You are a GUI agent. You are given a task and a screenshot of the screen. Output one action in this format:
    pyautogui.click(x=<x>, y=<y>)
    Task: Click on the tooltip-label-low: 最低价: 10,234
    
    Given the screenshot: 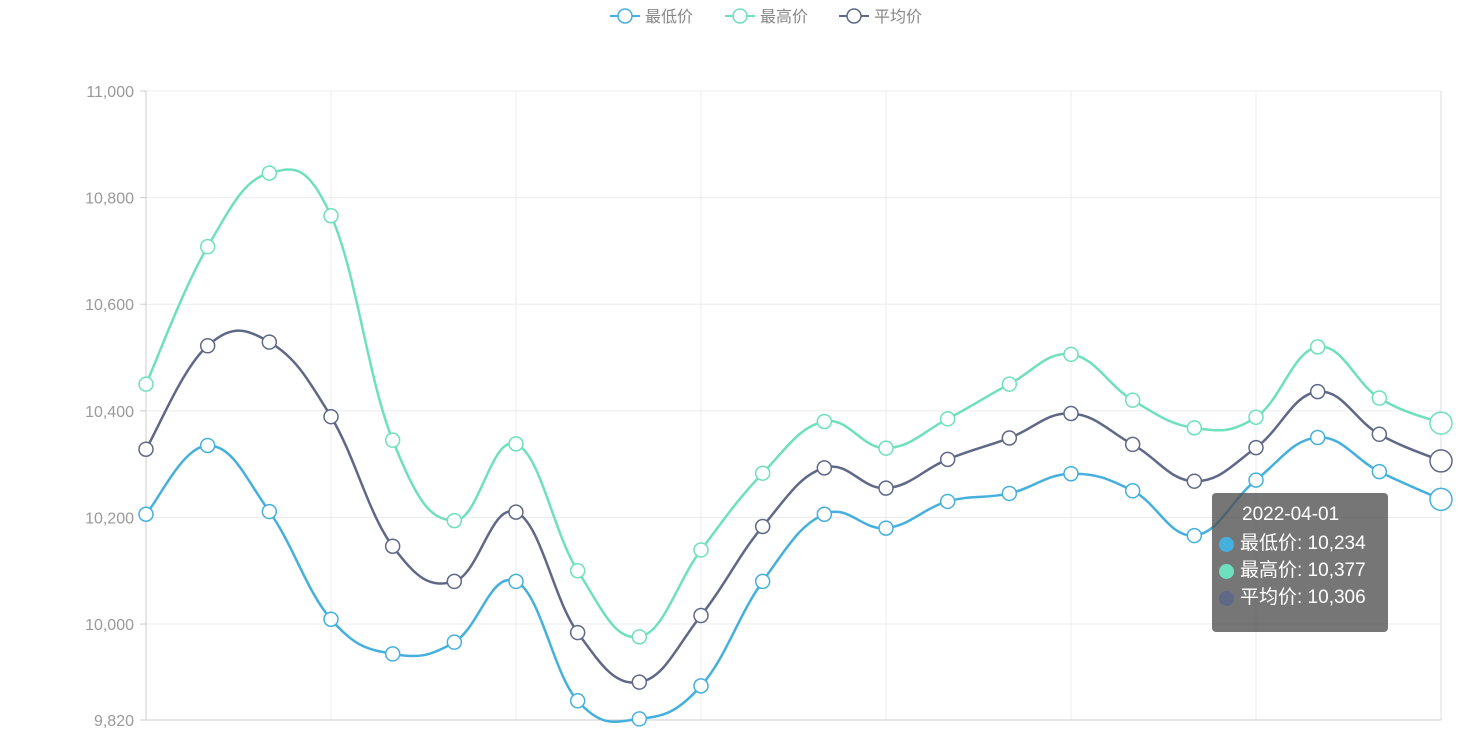 What is the action you would take?
    pyautogui.click(x=1303, y=543)
    